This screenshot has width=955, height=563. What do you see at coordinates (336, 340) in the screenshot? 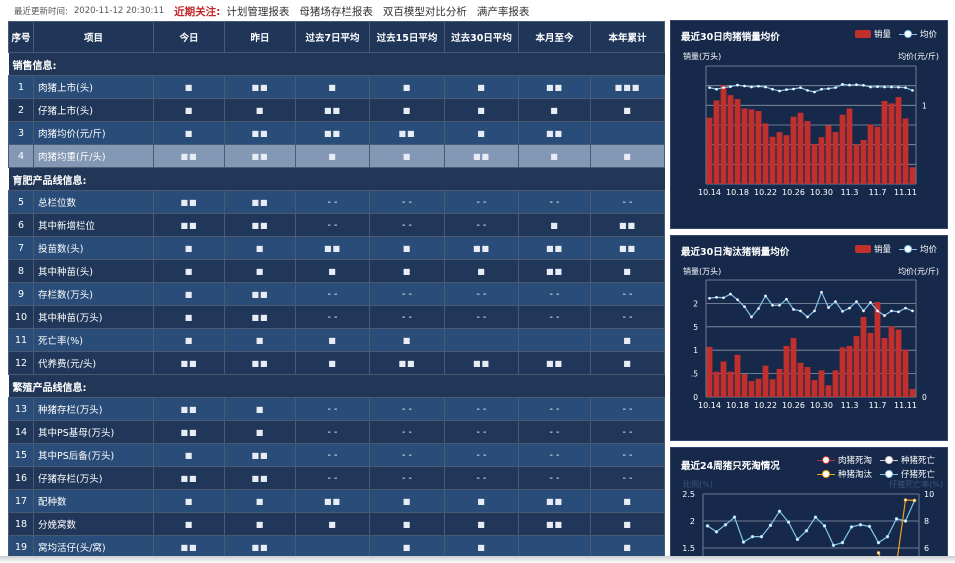
I see `table-row: 11 死亡率(%) ■ ■ ■ ■ ■` at bounding box center [336, 340].